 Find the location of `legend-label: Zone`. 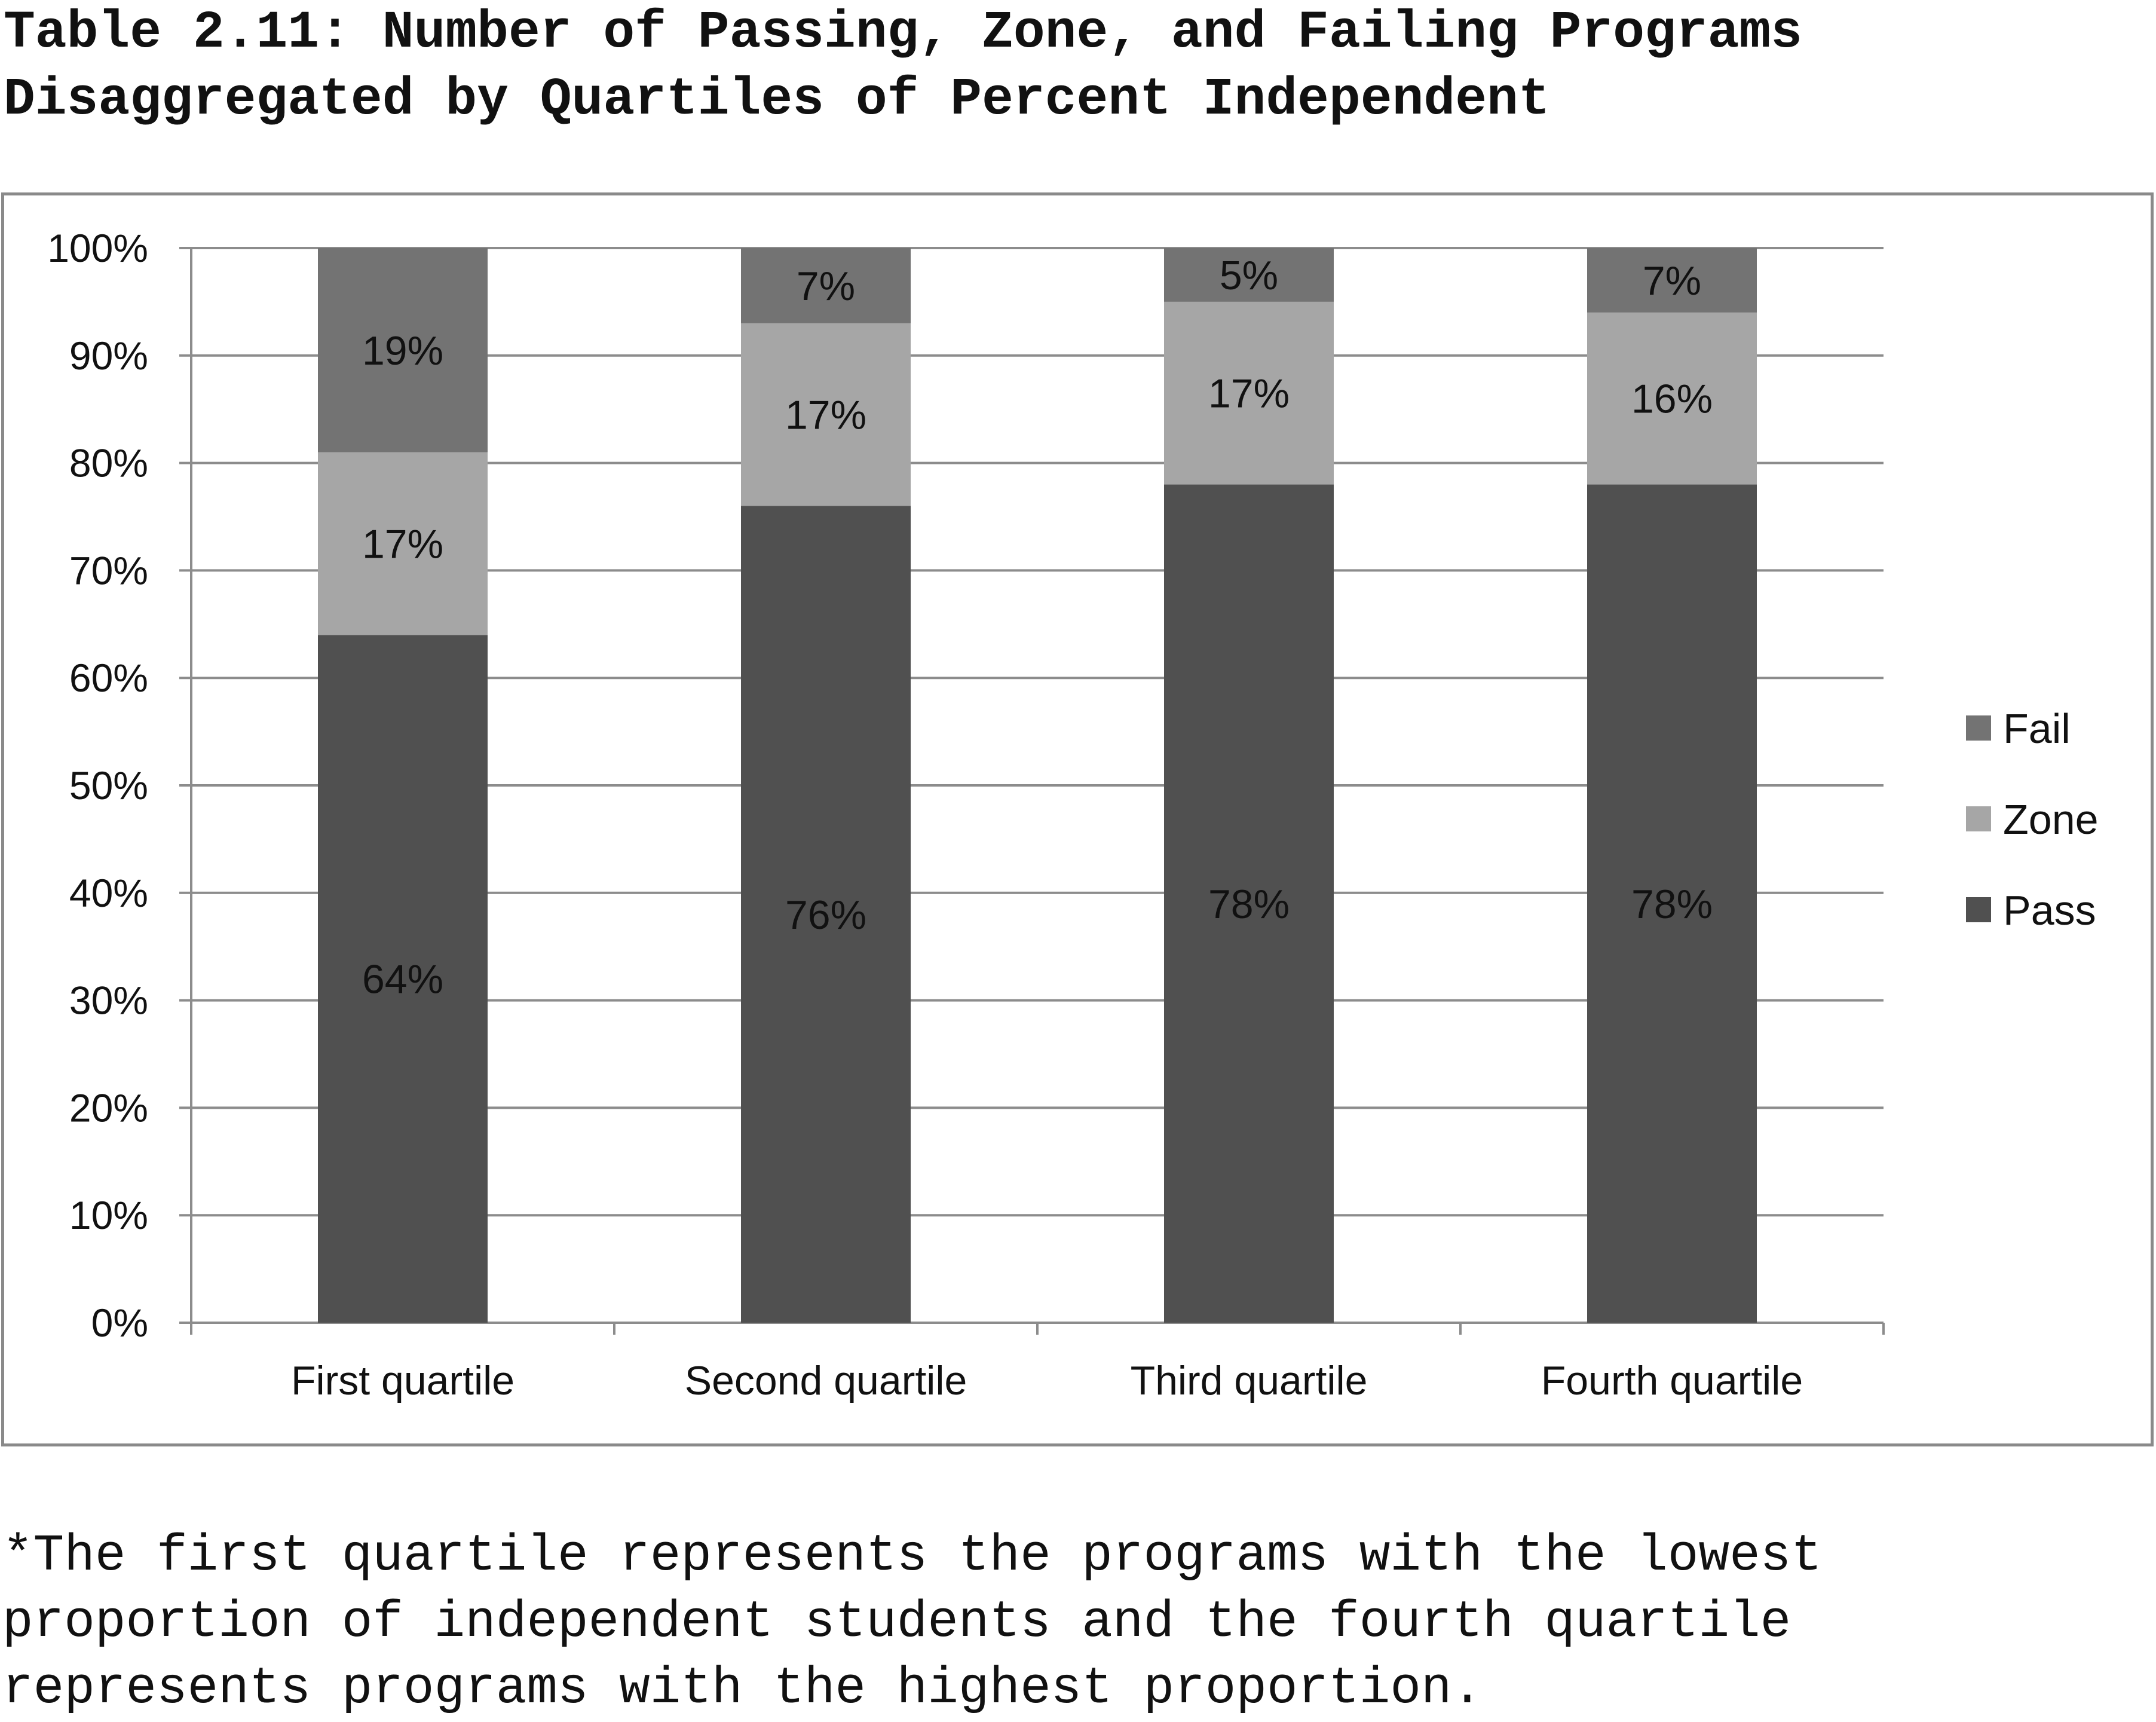

legend-label: Zone is located at coordinates (2051, 819).